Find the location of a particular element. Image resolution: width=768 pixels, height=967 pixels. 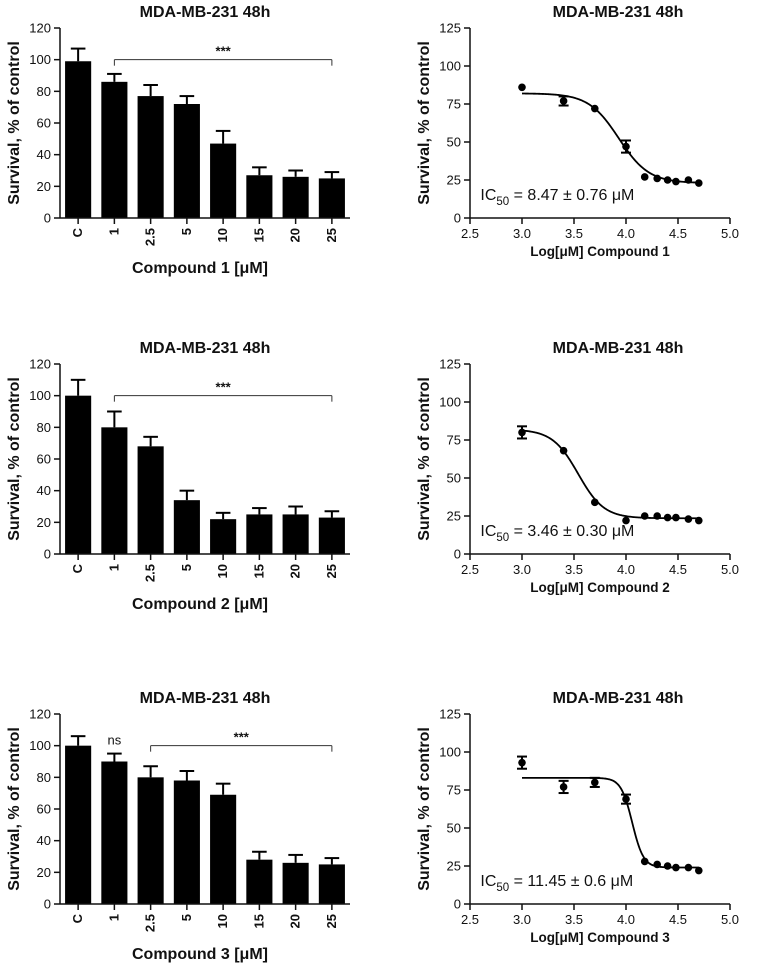

bar3-y-tick-label: 40 is located at coordinates (44, 840).